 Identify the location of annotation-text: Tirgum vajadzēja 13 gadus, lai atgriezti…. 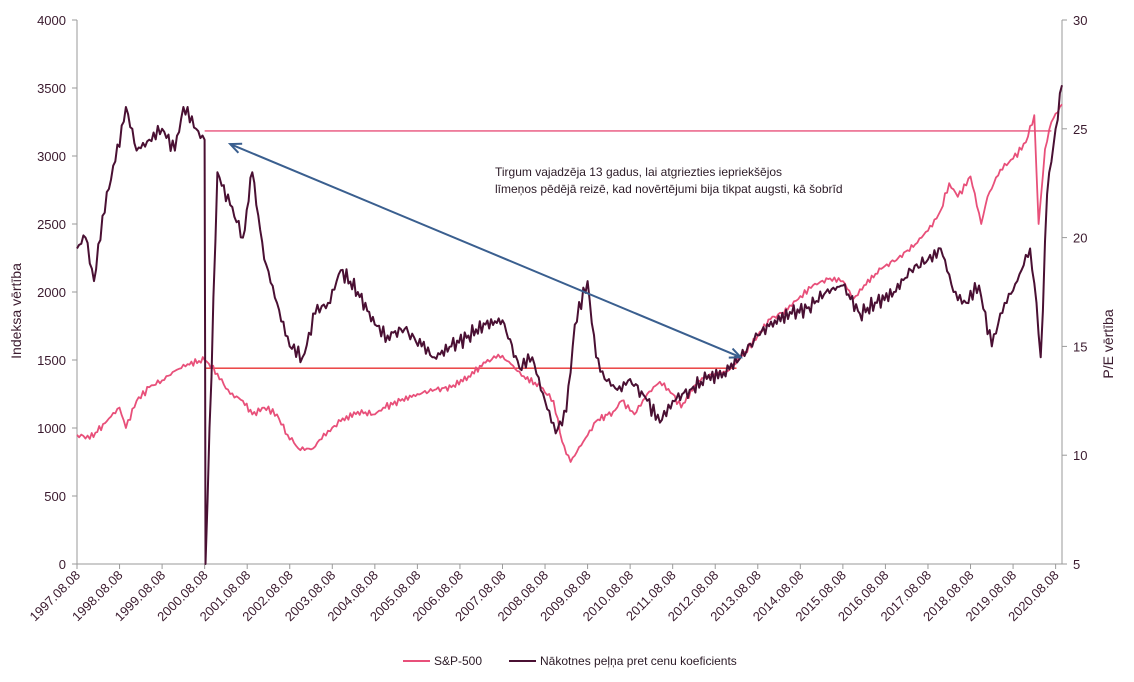
(669, 180).